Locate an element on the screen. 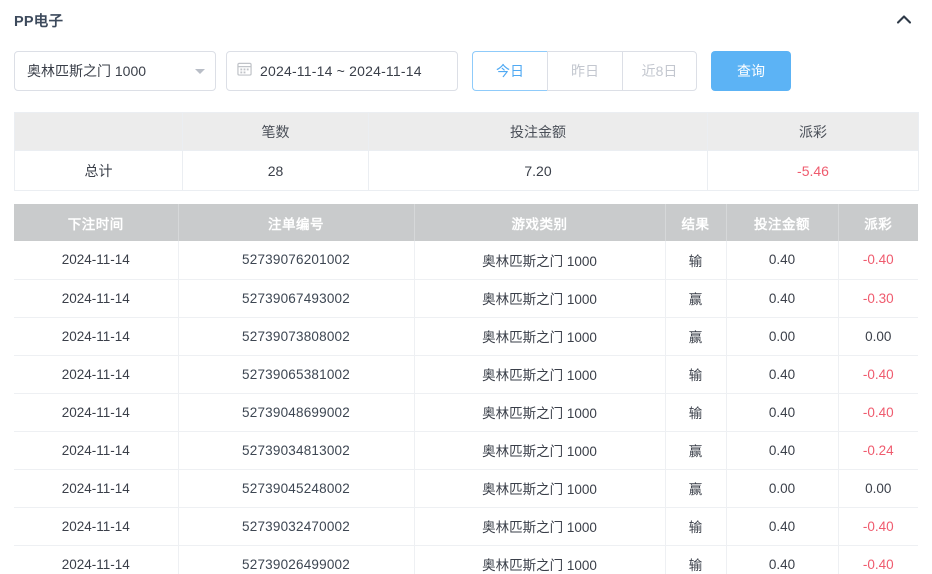  detail-cell-order-id: 52739032470002 is located at coordinates (296, 526).